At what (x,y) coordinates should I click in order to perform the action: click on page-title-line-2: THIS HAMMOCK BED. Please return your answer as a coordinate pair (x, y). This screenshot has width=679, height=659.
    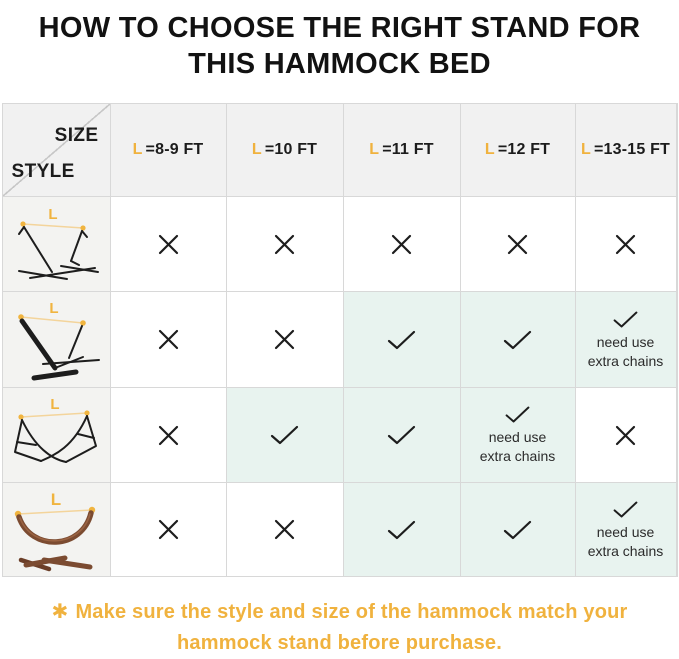
    Looking at the image, I should click on (339, 64).